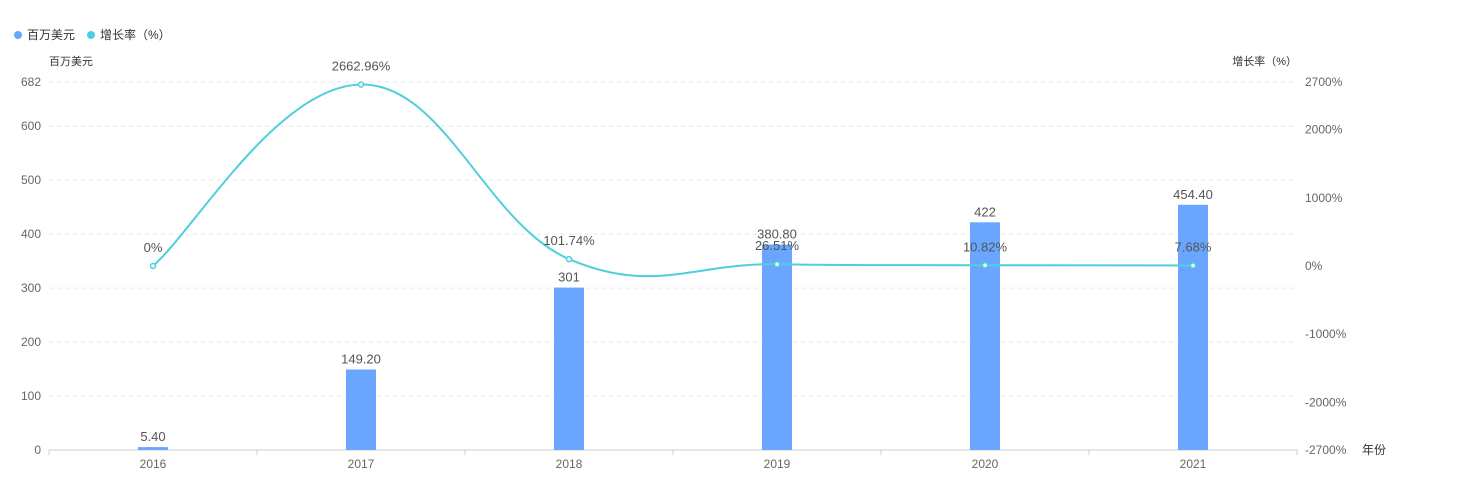 The image size is (1469, 480). Describe the element at coordinates (31, 396) in the screenshot. I see `y-left-tick-label: 100` at that location.